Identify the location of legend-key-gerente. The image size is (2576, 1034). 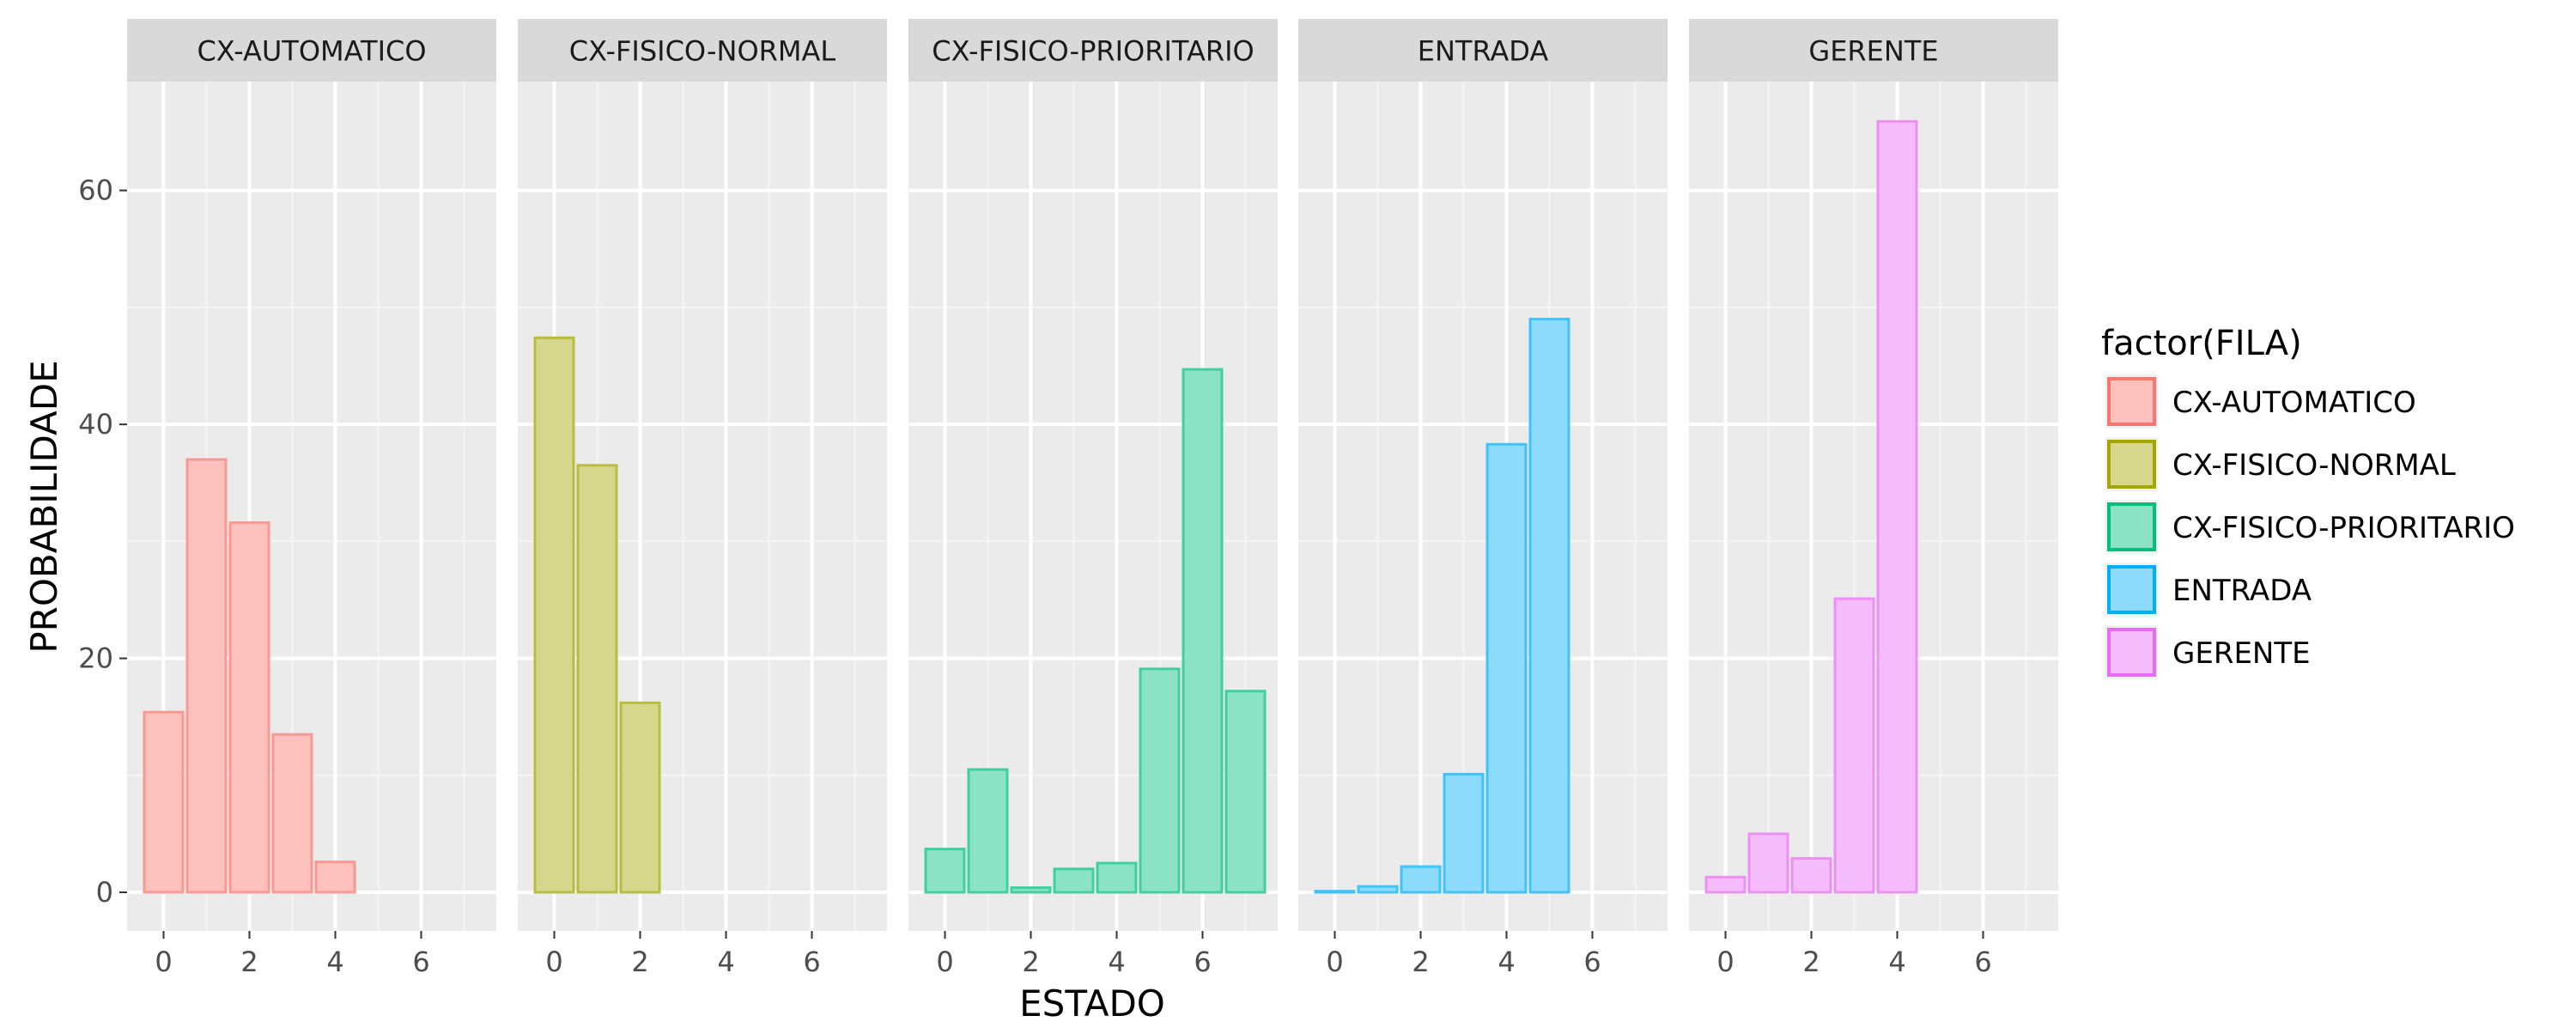
(2131, 652).